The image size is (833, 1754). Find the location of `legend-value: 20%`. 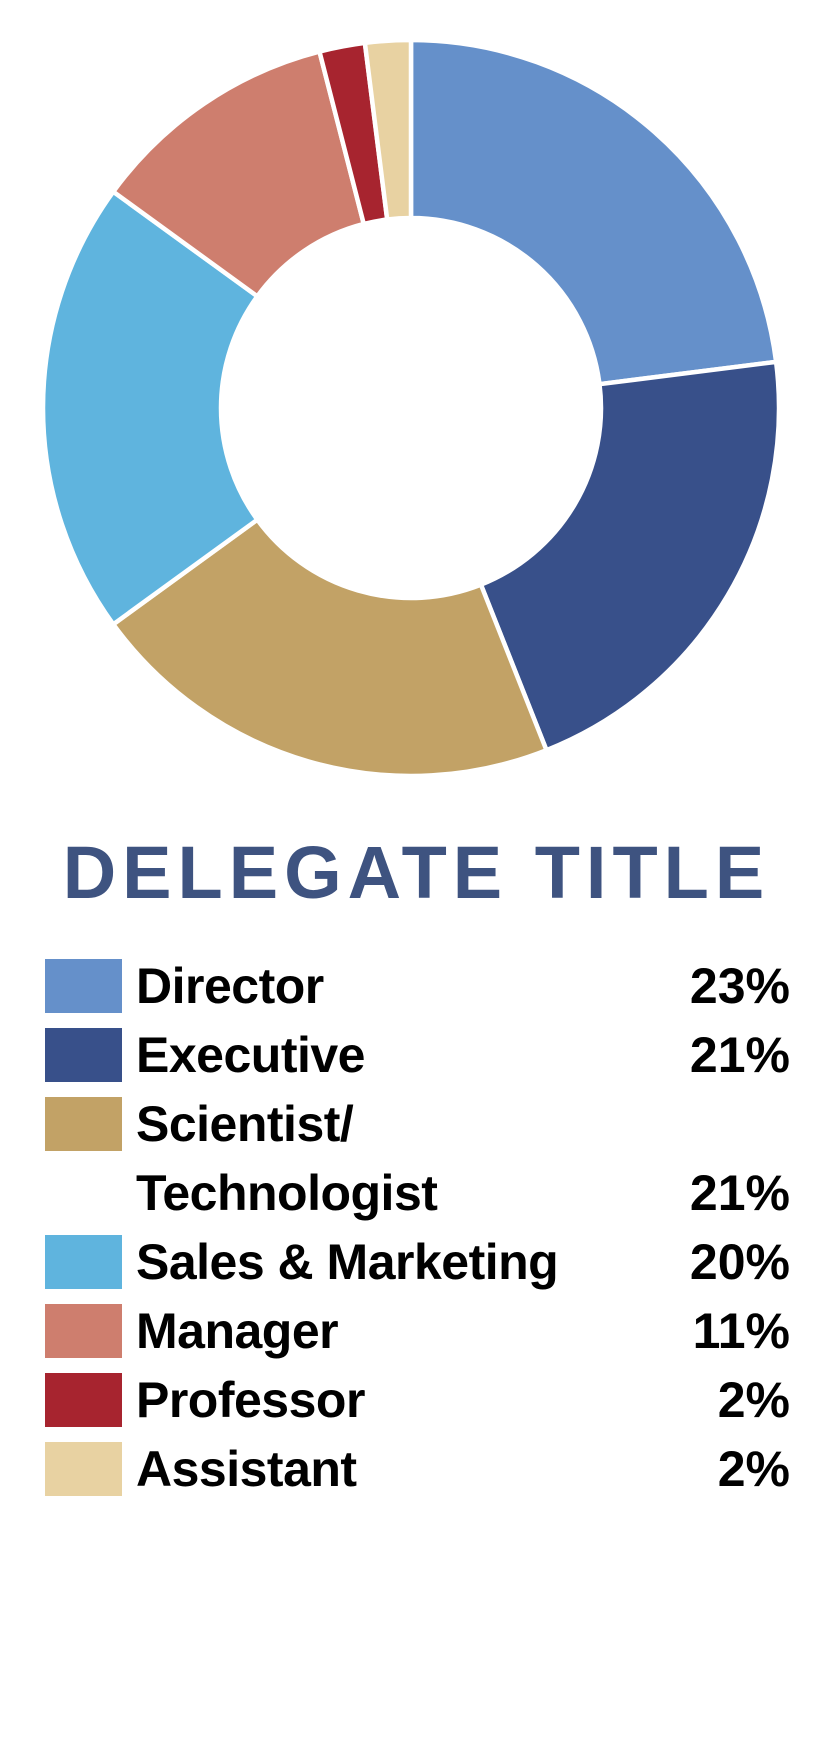

legend-value: 20% is located at coordinates (739, 1262).